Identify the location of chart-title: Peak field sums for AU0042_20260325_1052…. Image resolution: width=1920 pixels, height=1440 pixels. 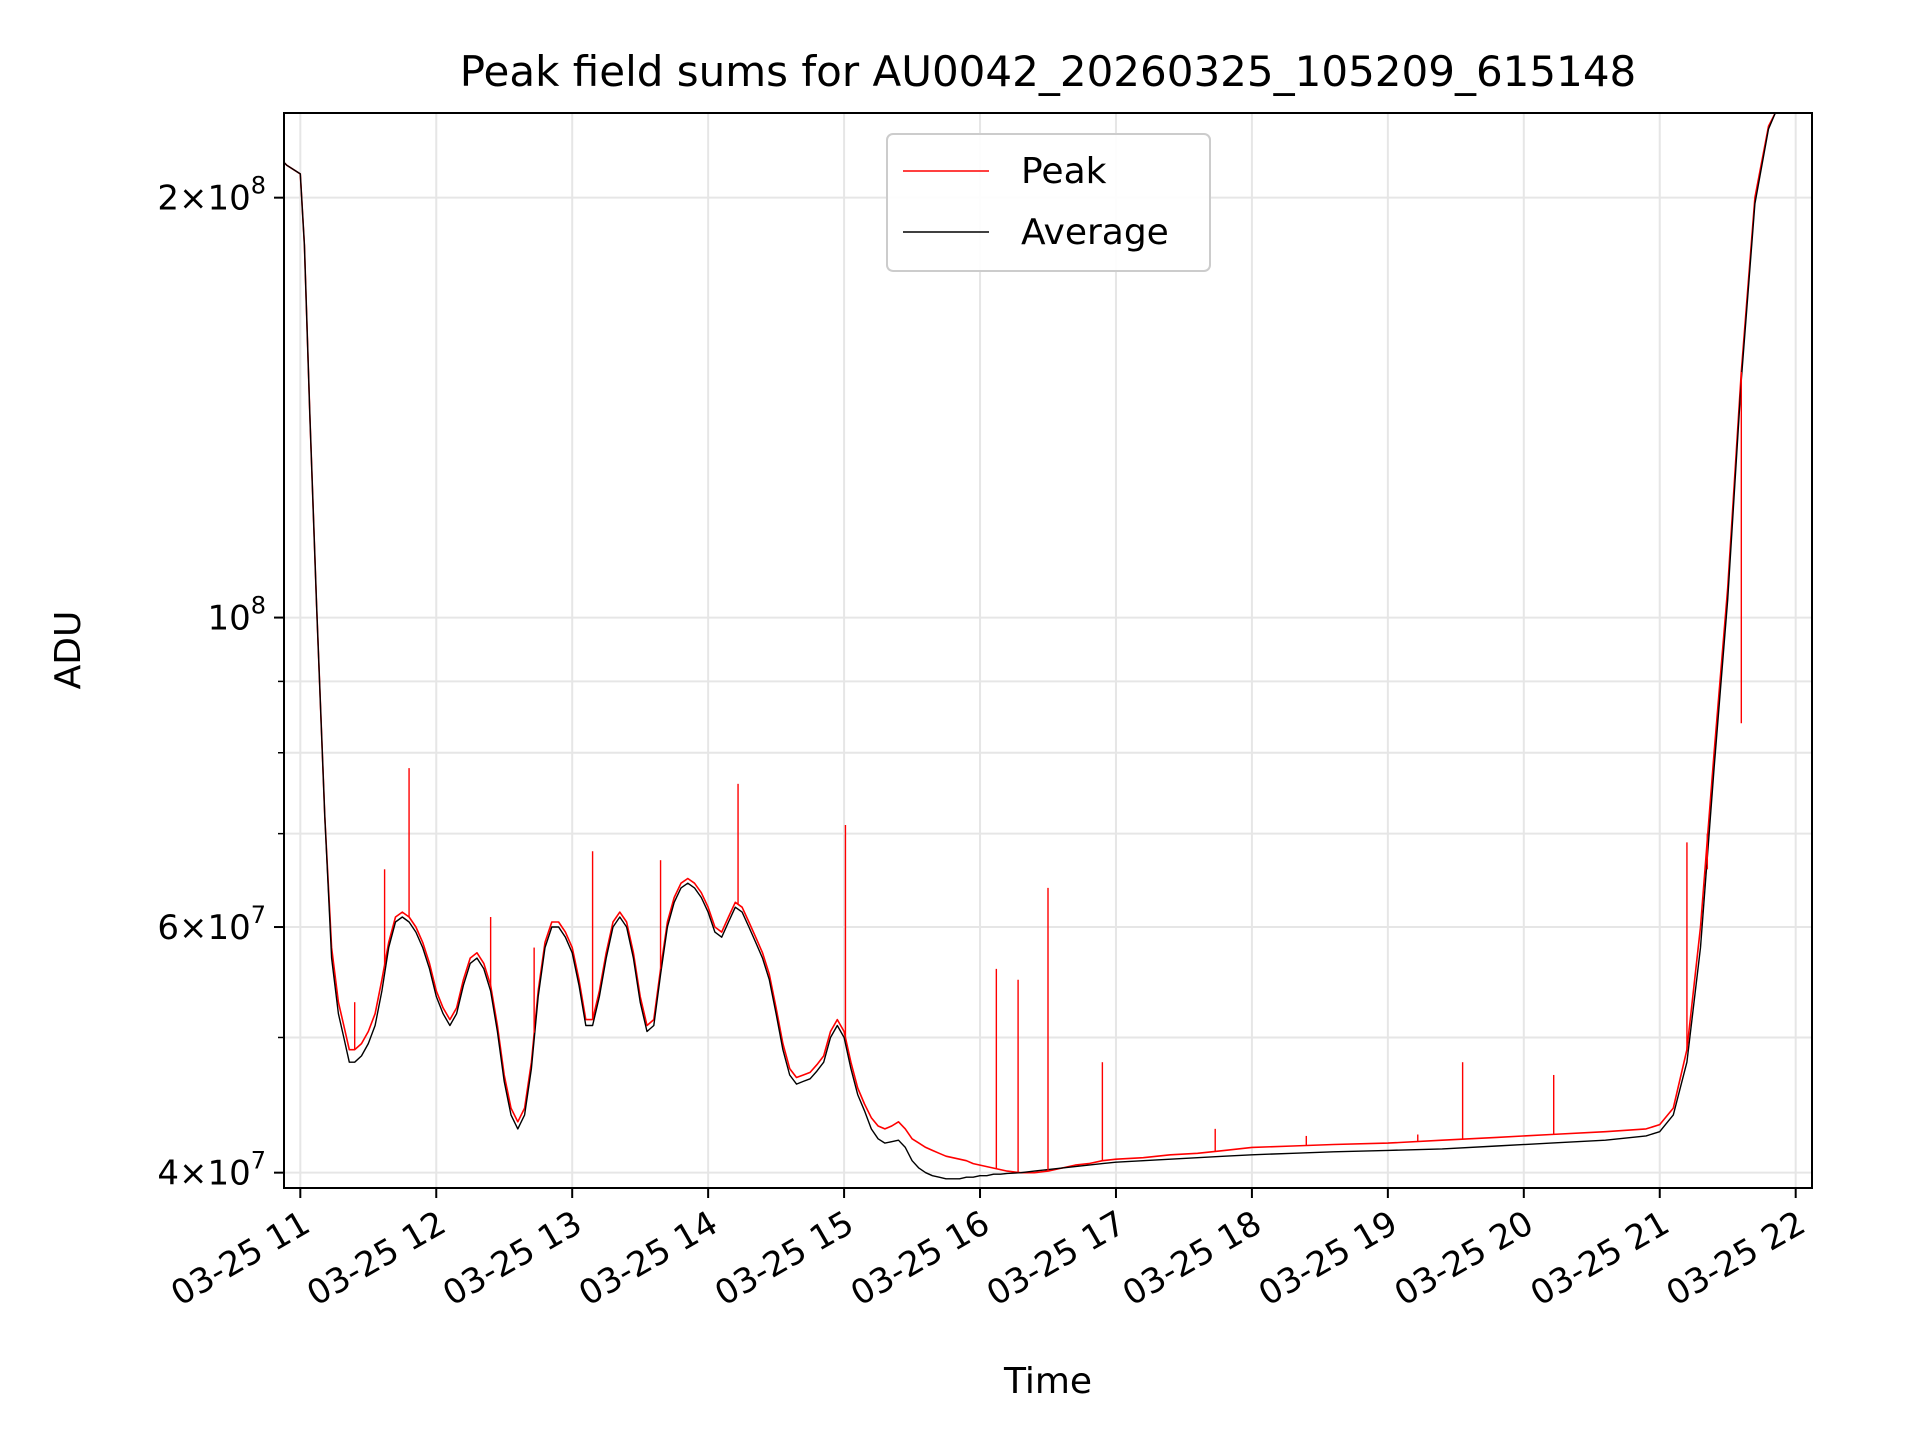
(1048, 71).